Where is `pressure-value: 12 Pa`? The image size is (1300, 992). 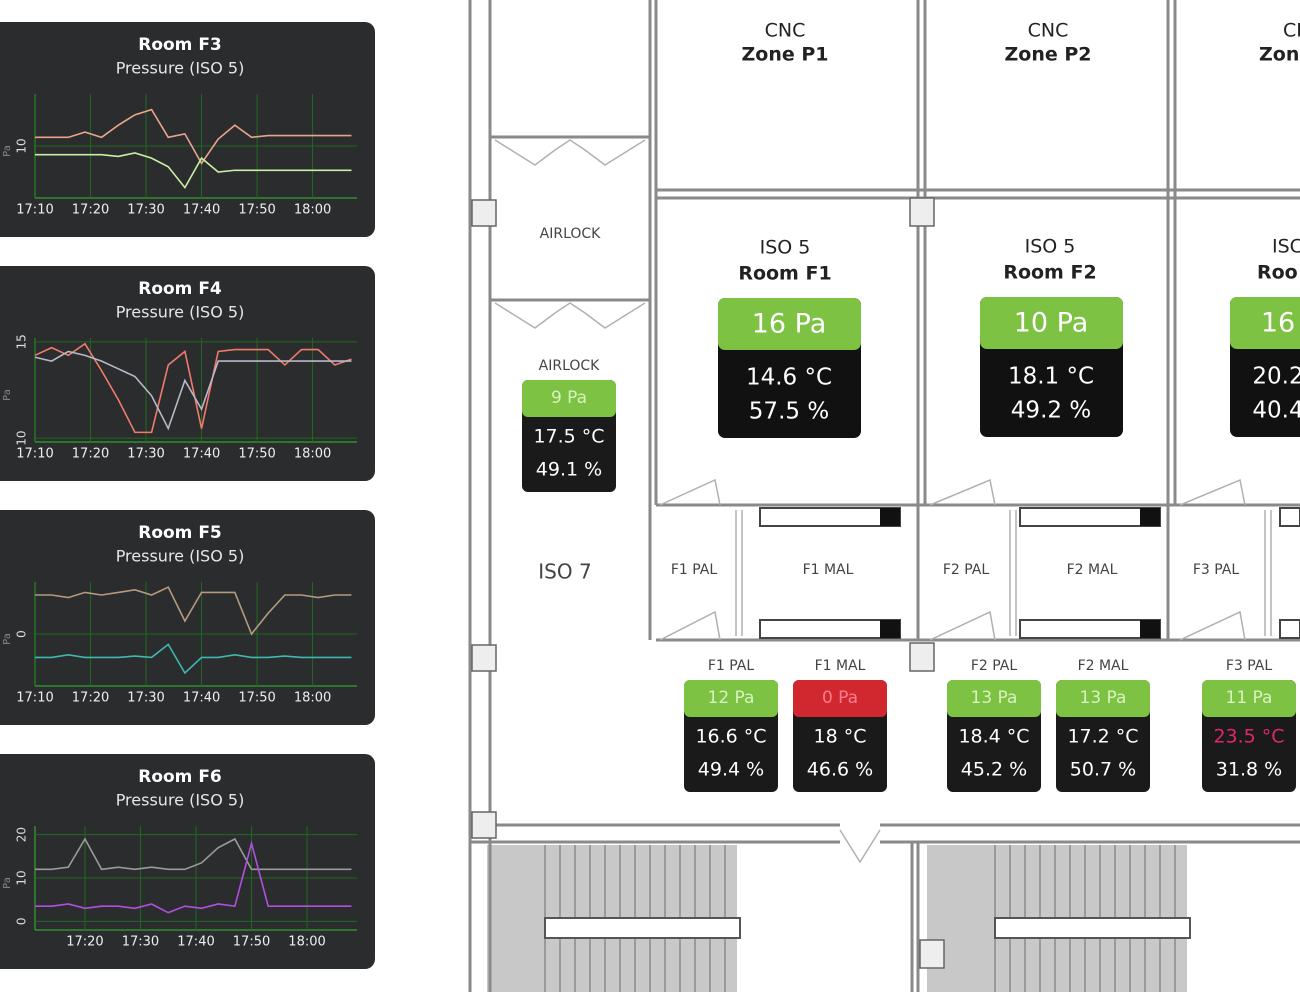 pressure-value: 12 Pa is located at coordinates (731, 698).